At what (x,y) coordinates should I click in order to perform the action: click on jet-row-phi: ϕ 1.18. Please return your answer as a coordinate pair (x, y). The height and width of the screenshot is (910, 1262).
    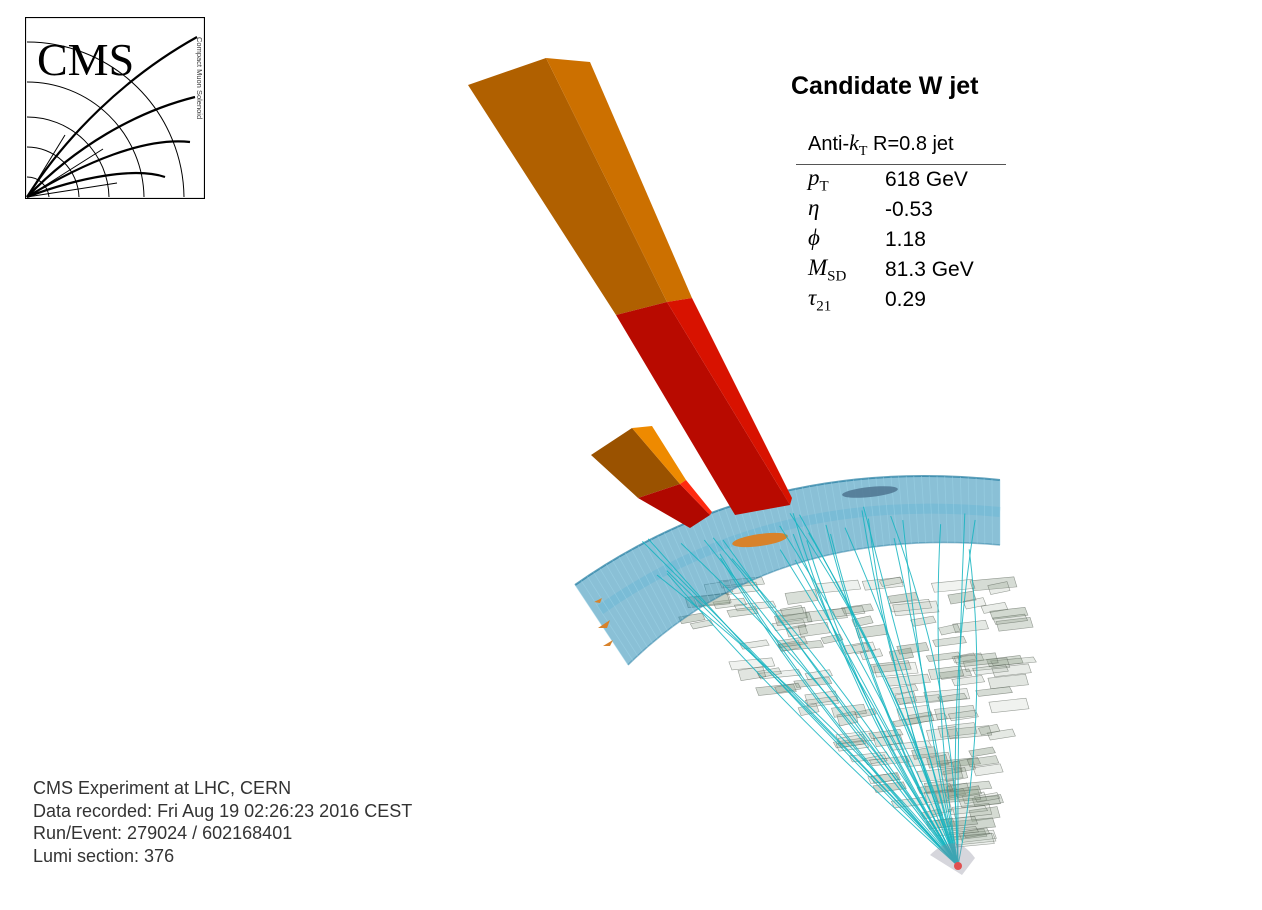
    Looking at the image, I should click on (901, 240).